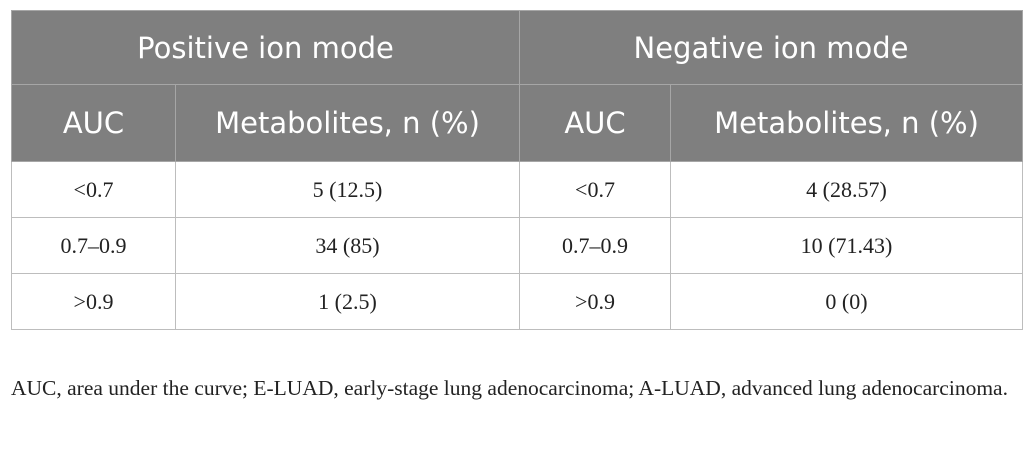 The width and height of the screenshot is (1026, 455). What do you see at coordinates (93, 245) in the screenshot?
I see `positive-auc-cell: 0.7–0.9` at bounding box center [93, 245].